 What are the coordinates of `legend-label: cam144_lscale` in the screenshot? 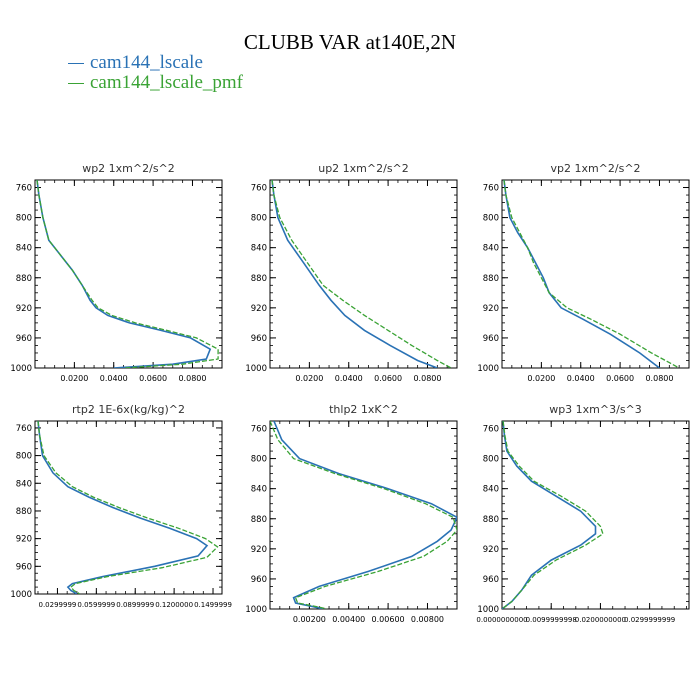 It's located at (146, 62).